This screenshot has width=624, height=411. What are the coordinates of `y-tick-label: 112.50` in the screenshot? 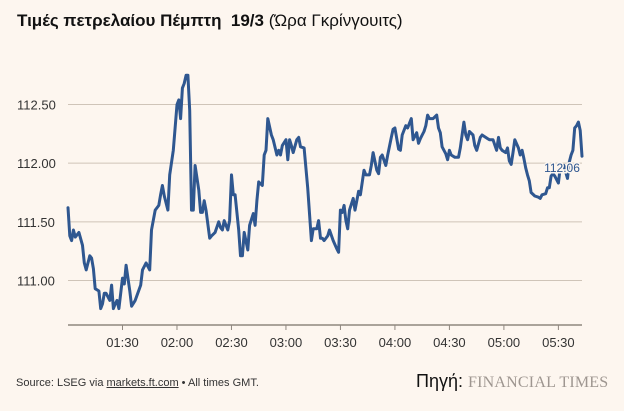 It's located at (36, 105).